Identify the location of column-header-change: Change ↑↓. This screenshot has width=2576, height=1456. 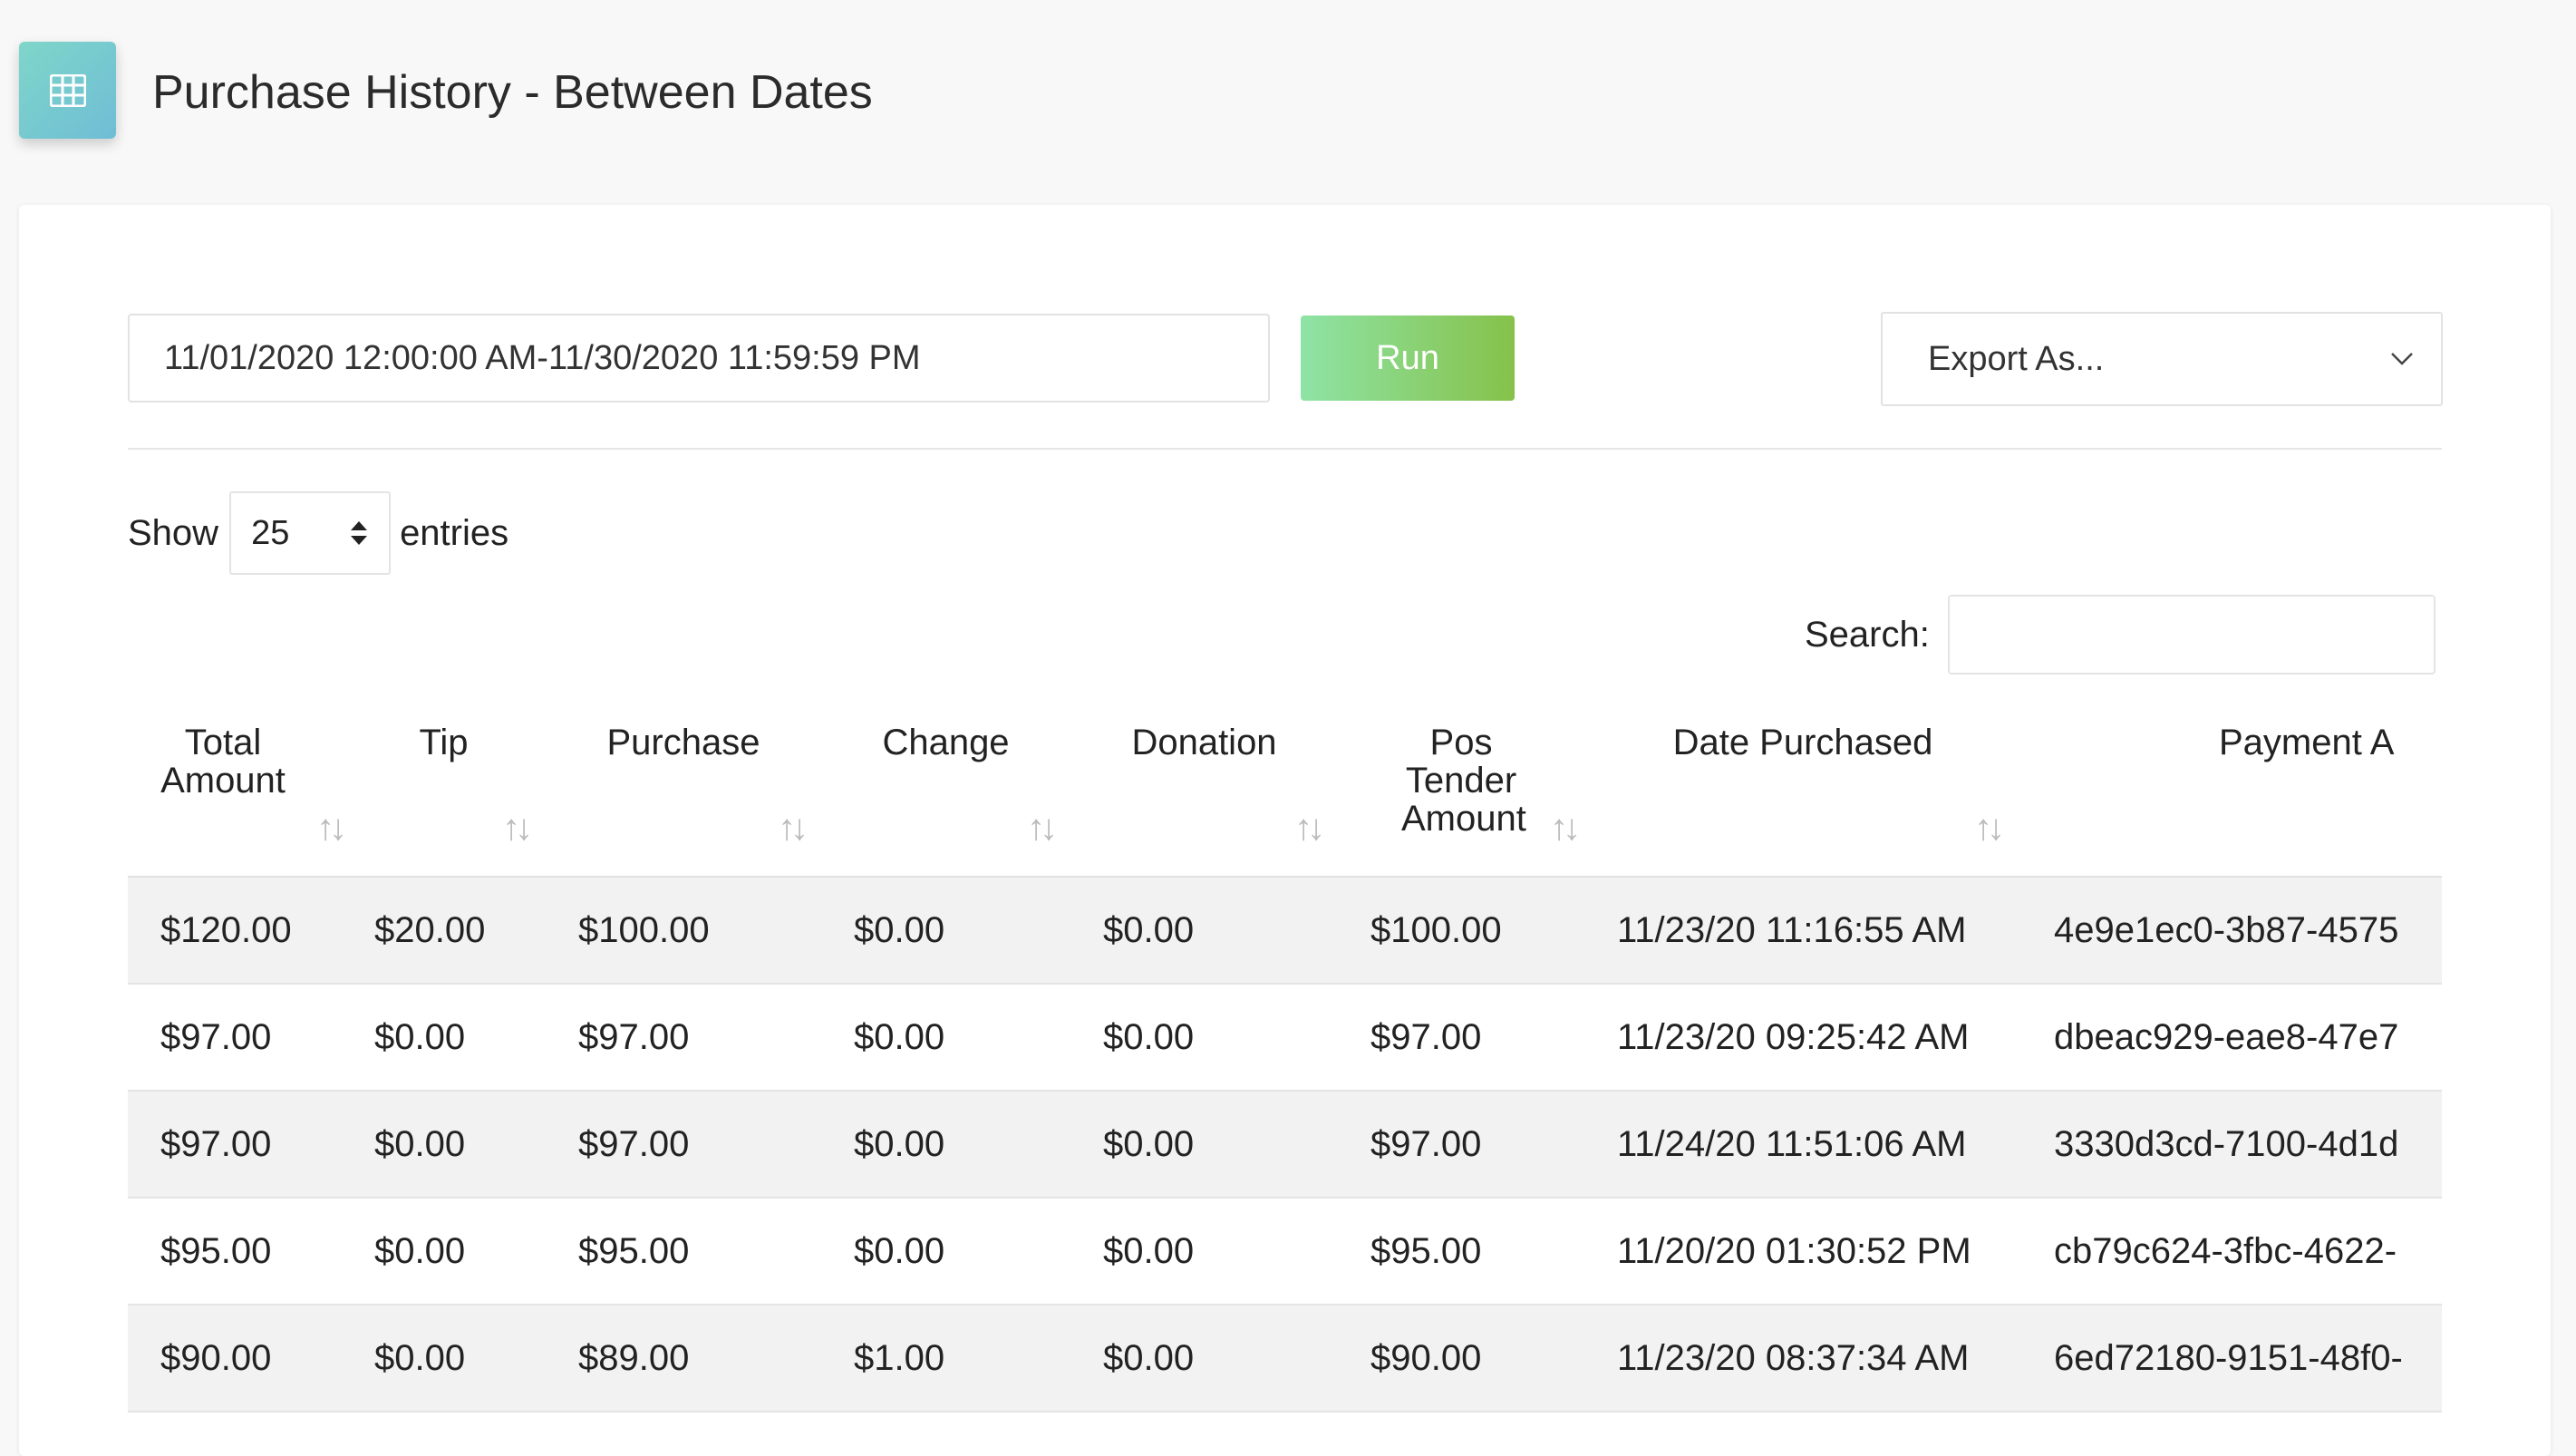
(945, 795).